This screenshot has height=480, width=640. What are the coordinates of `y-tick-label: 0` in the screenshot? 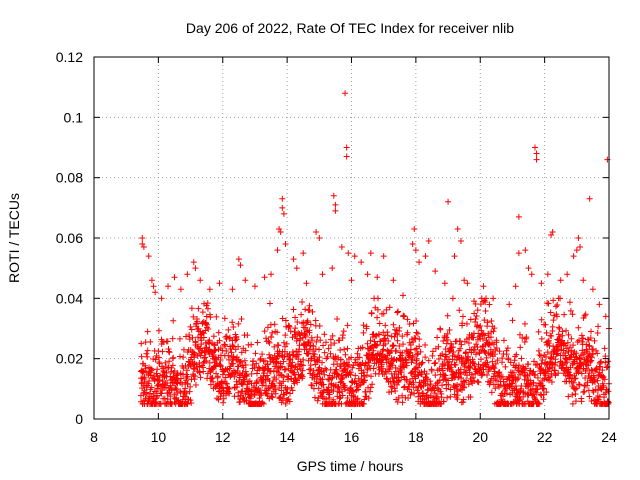 It's located at (79, 419).